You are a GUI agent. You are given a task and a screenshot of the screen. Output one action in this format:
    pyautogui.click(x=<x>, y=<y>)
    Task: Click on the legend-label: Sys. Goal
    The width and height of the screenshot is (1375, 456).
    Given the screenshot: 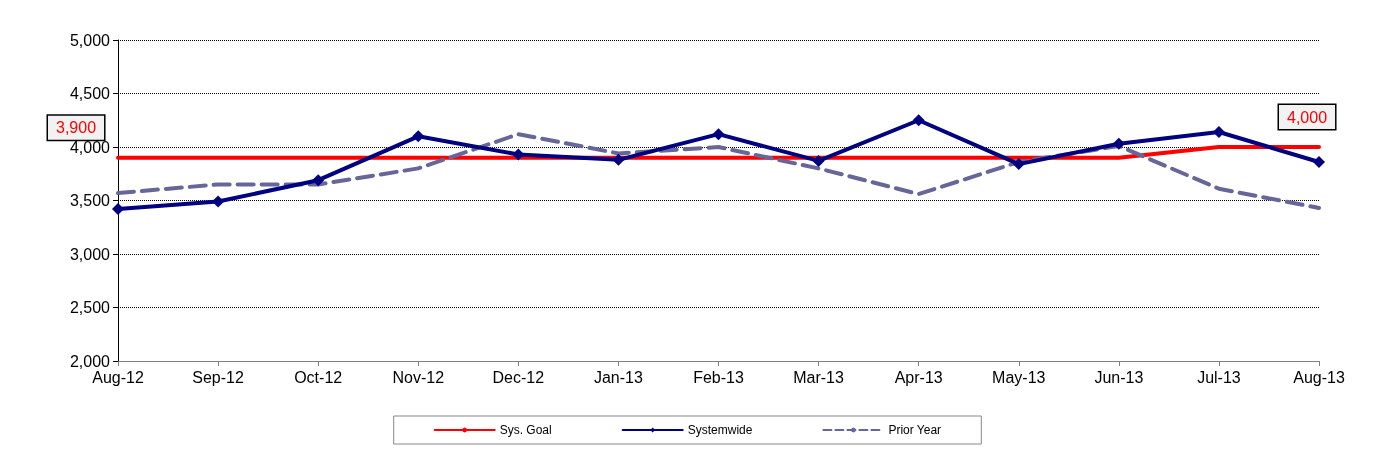 What is the action you would take?
    pyautogui.click(x=525, y=430)
    